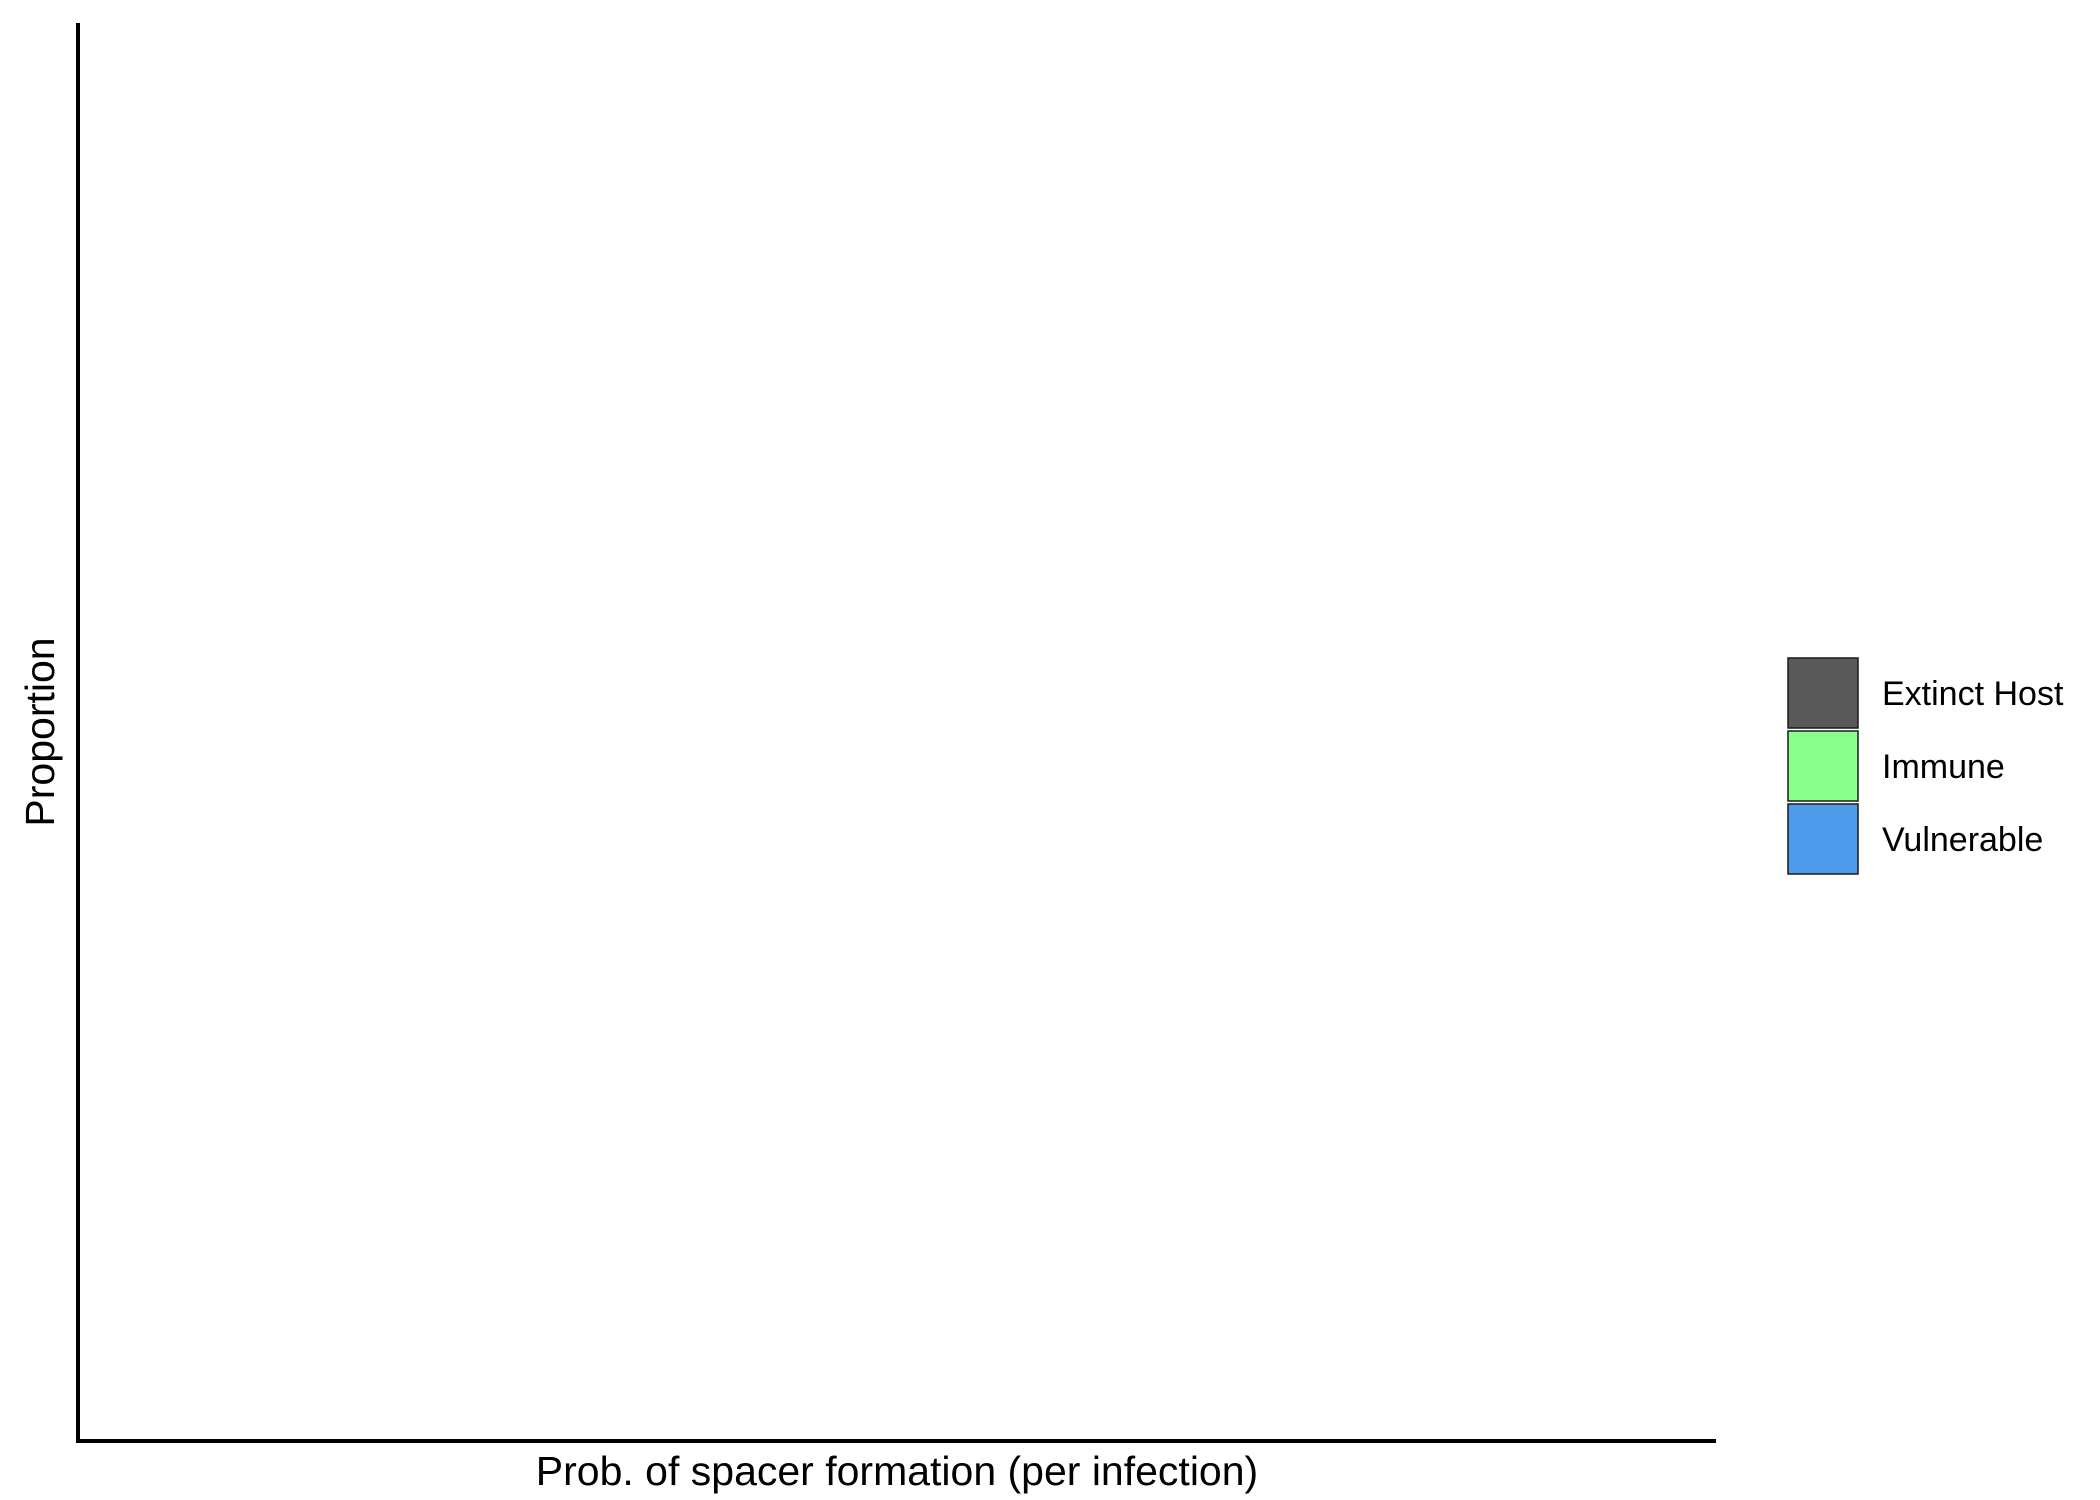 Image resolution: width=2100 pixels, height=1500 pixels. Describe the element at coordinates (1943, 767) in the screenshot. I see `legend-label-immune: Immune` at that location.